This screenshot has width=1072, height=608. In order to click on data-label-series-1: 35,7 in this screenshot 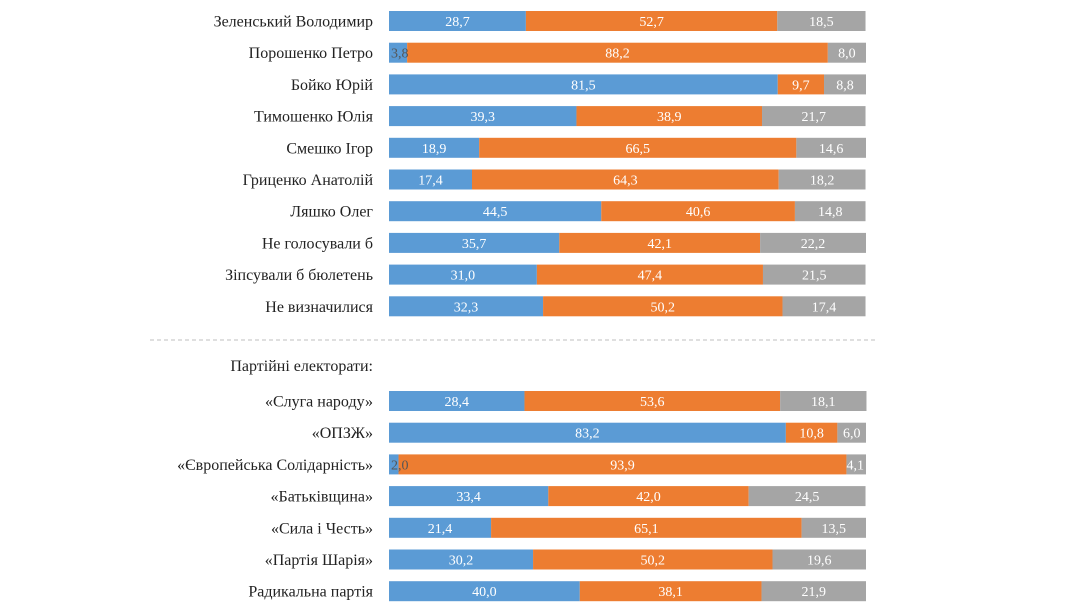, I will do `click(474, 244)`.